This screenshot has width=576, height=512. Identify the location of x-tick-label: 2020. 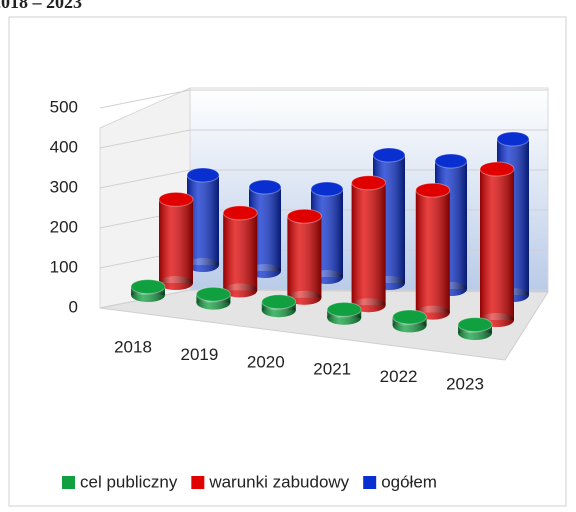
(266, 361).